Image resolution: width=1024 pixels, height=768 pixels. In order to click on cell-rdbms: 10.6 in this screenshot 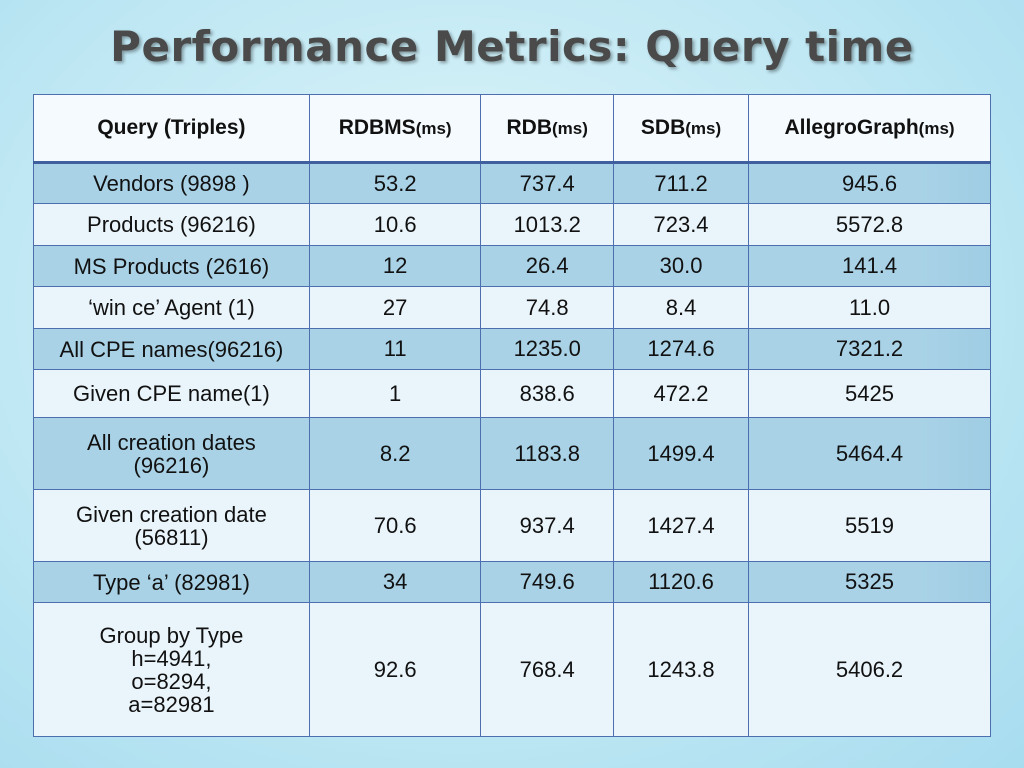, I will do `click(395, 224)`.